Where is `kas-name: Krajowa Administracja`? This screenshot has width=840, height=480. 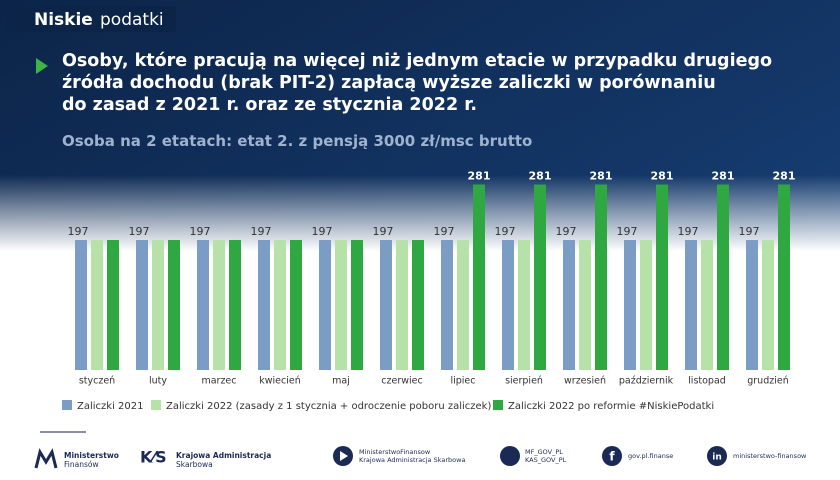
kas-name: Krajowa Administracja is located at coordinates (223, 455).